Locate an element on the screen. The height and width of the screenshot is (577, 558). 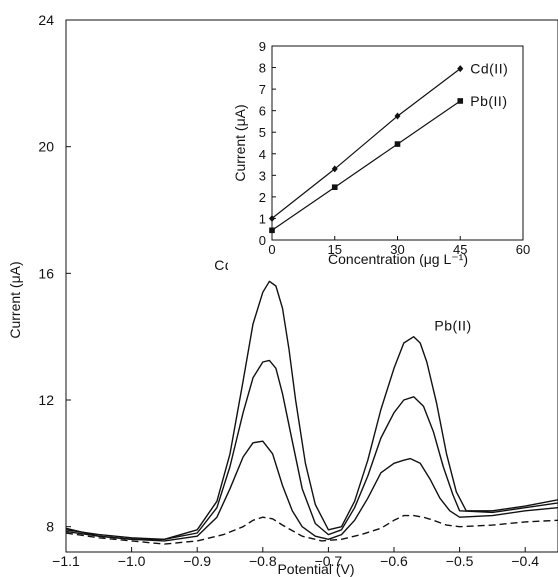
inset-legend: Cd(II) Pb(II) is located at coordinates (489, 85).